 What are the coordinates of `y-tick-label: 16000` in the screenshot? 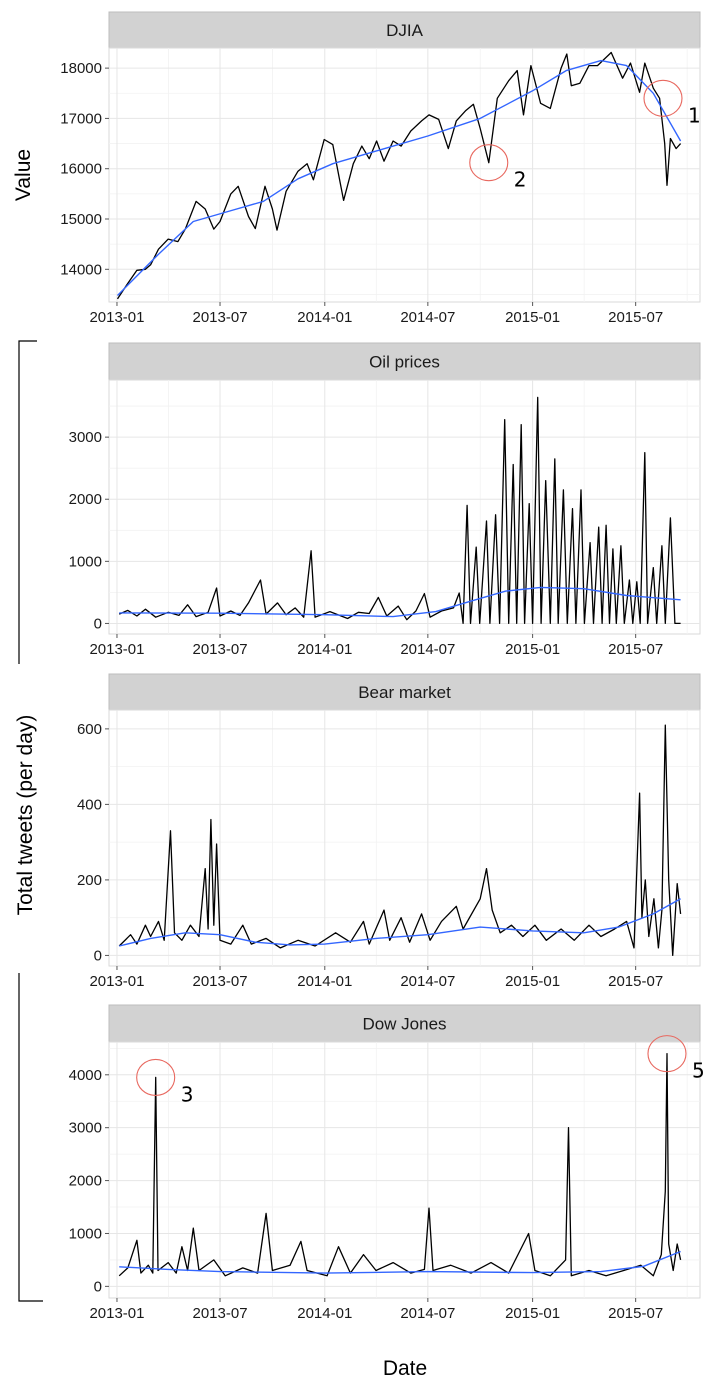 It's located at (81, 169).